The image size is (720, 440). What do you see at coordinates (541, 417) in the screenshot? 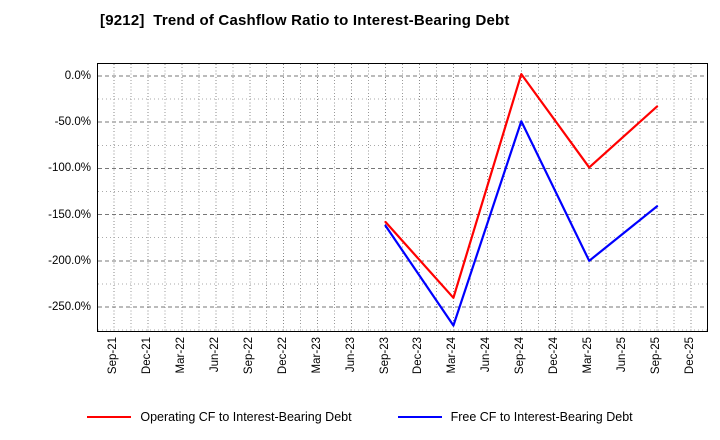
I see `legend-label: Free CF to Interest-Bearing Debt` at bounding box center [541, 417].